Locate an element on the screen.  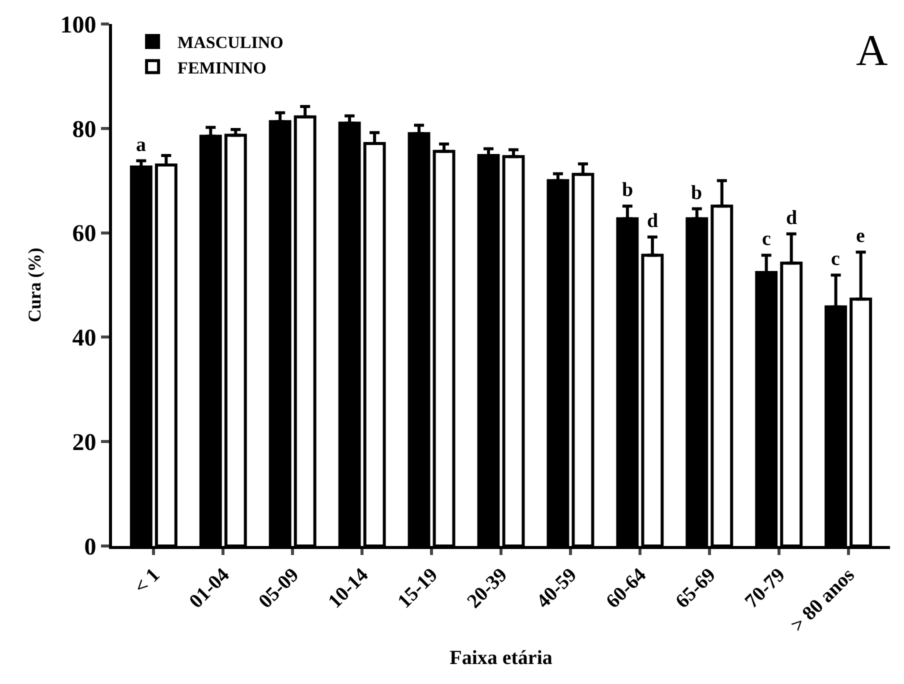
annotation: a is located at coordinates (141, 145).